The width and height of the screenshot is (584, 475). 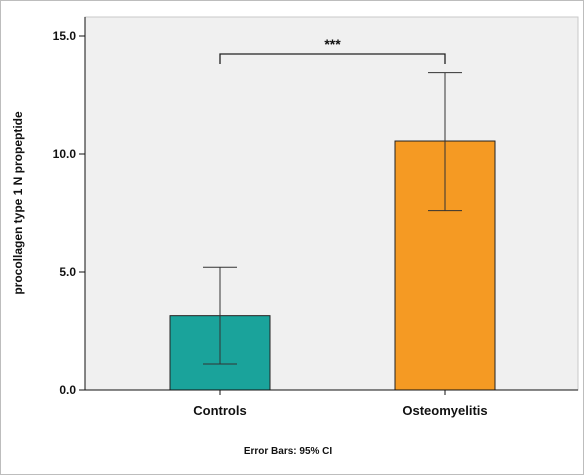 What do you see at coordinates (332, 44) in the screenshot?
I see `significance-label: ***` at bounding box center [332, 44].